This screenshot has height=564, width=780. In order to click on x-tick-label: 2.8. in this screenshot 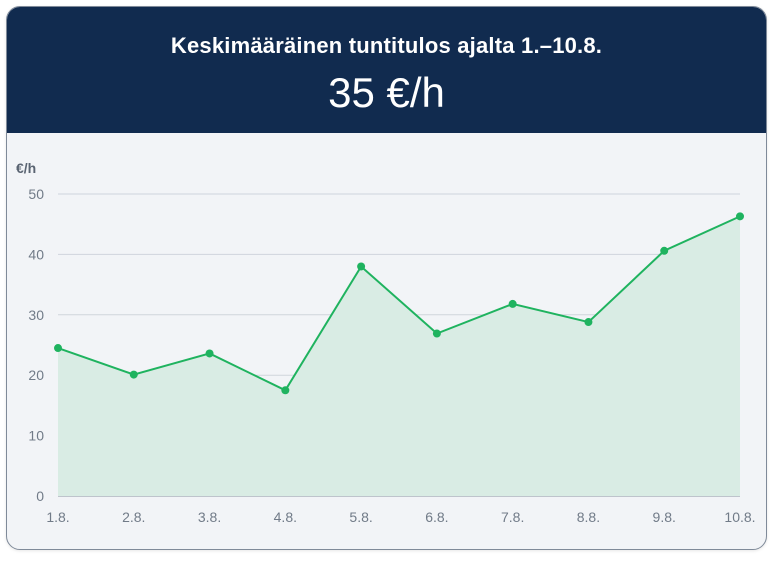, I will do `click(133, 517)`.